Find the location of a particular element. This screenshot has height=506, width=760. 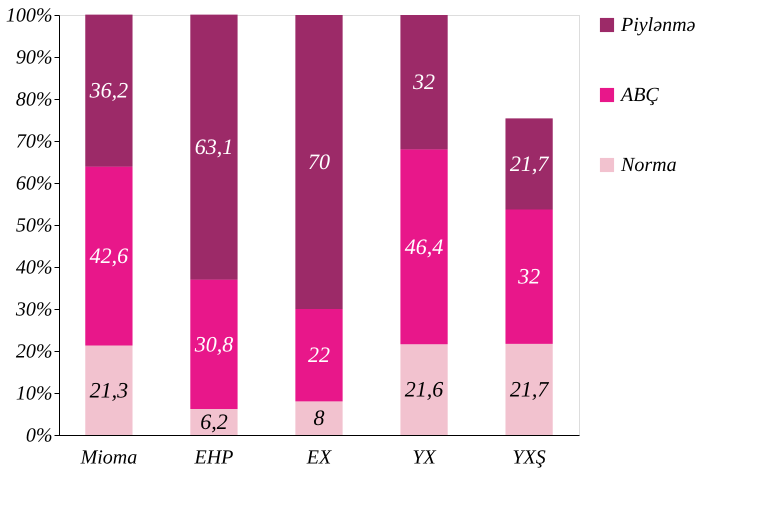

y-tick-label: 90% is located at coordinates (34, 57).